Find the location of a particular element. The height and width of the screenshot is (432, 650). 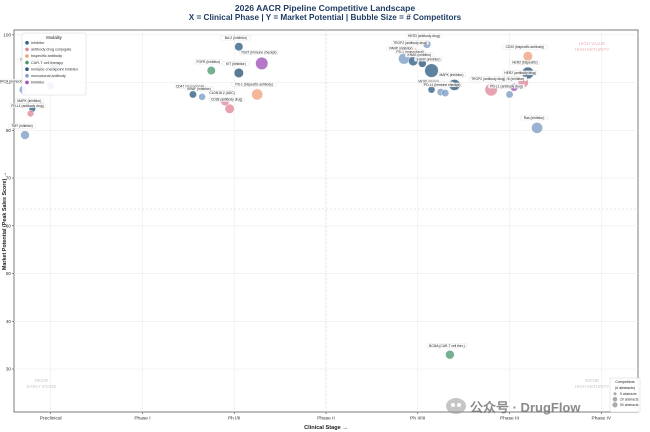

chart-title: 2026 AACR Pipeline Competitive Landscape is located at coordinates (325, 8).